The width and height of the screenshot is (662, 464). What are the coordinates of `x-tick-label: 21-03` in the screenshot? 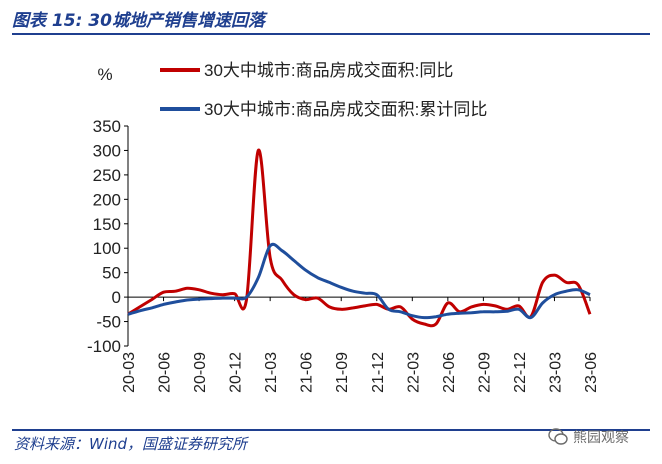 It's located at (271, 372).